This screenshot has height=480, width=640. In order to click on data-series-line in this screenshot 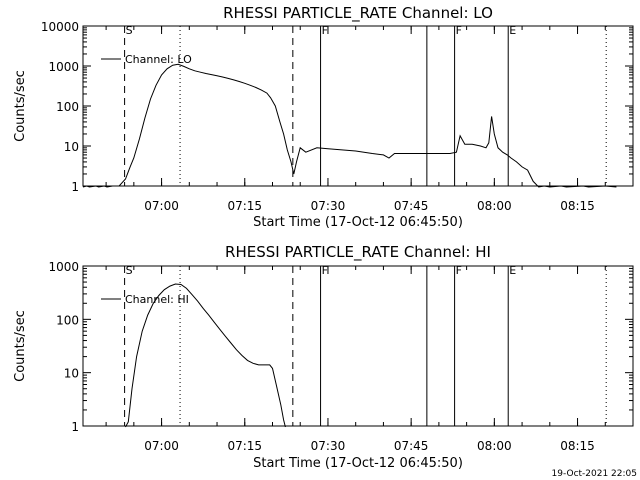, I will do `click(205, 355)`.